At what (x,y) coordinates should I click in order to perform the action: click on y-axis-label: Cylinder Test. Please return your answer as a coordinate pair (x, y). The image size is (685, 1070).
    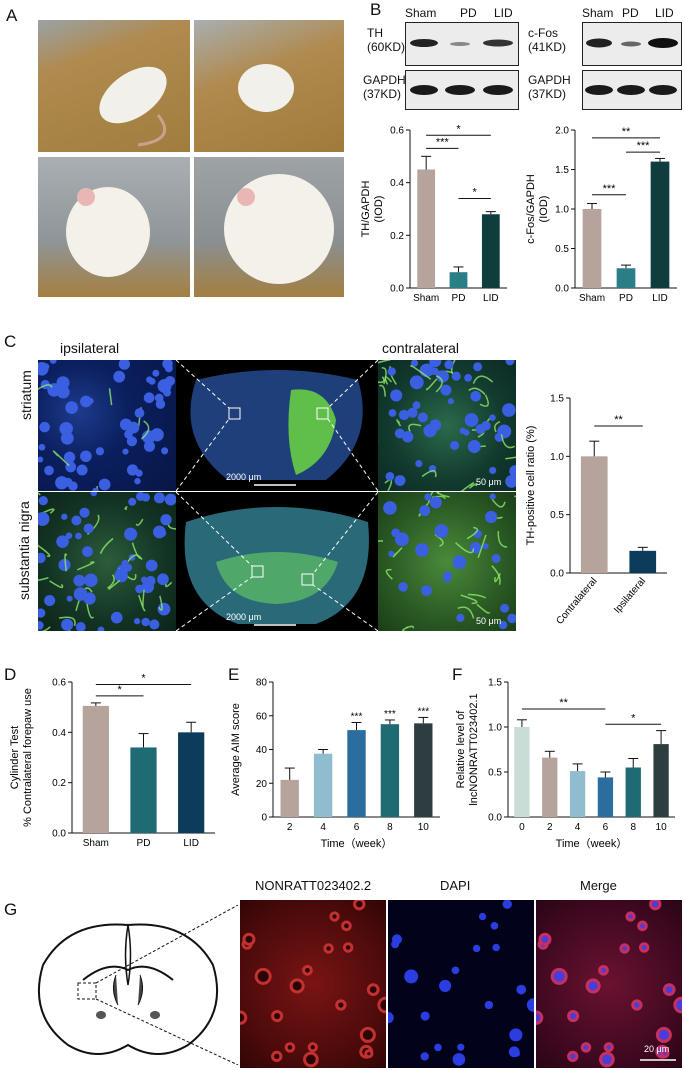
    Looking at the image, I should click on (15, 757).